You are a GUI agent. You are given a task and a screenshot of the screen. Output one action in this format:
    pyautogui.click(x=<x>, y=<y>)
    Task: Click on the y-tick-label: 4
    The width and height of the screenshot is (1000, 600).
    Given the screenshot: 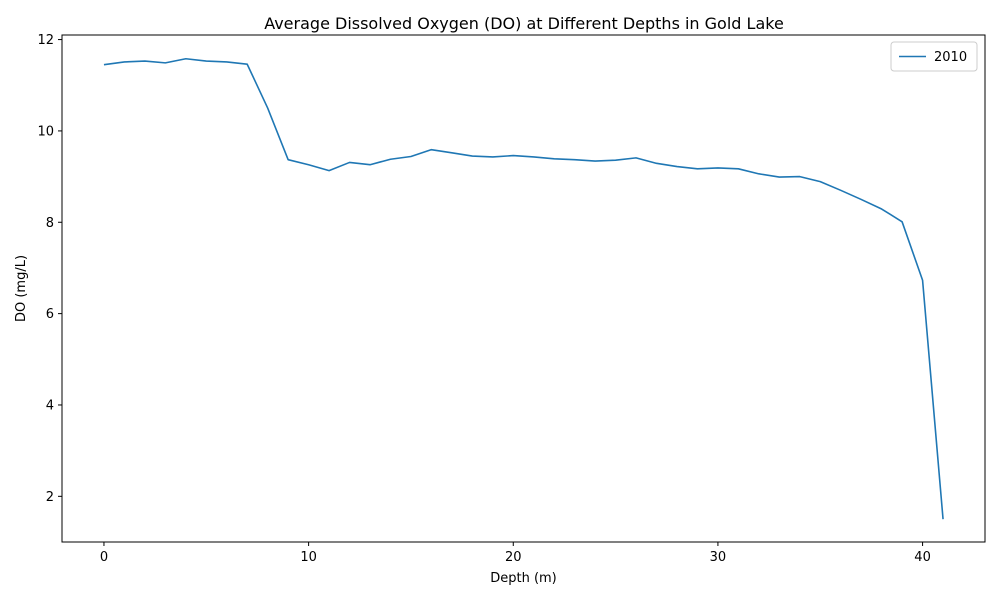 What is the action you would take?
    pyautogui.click(x=50, y=405)
    